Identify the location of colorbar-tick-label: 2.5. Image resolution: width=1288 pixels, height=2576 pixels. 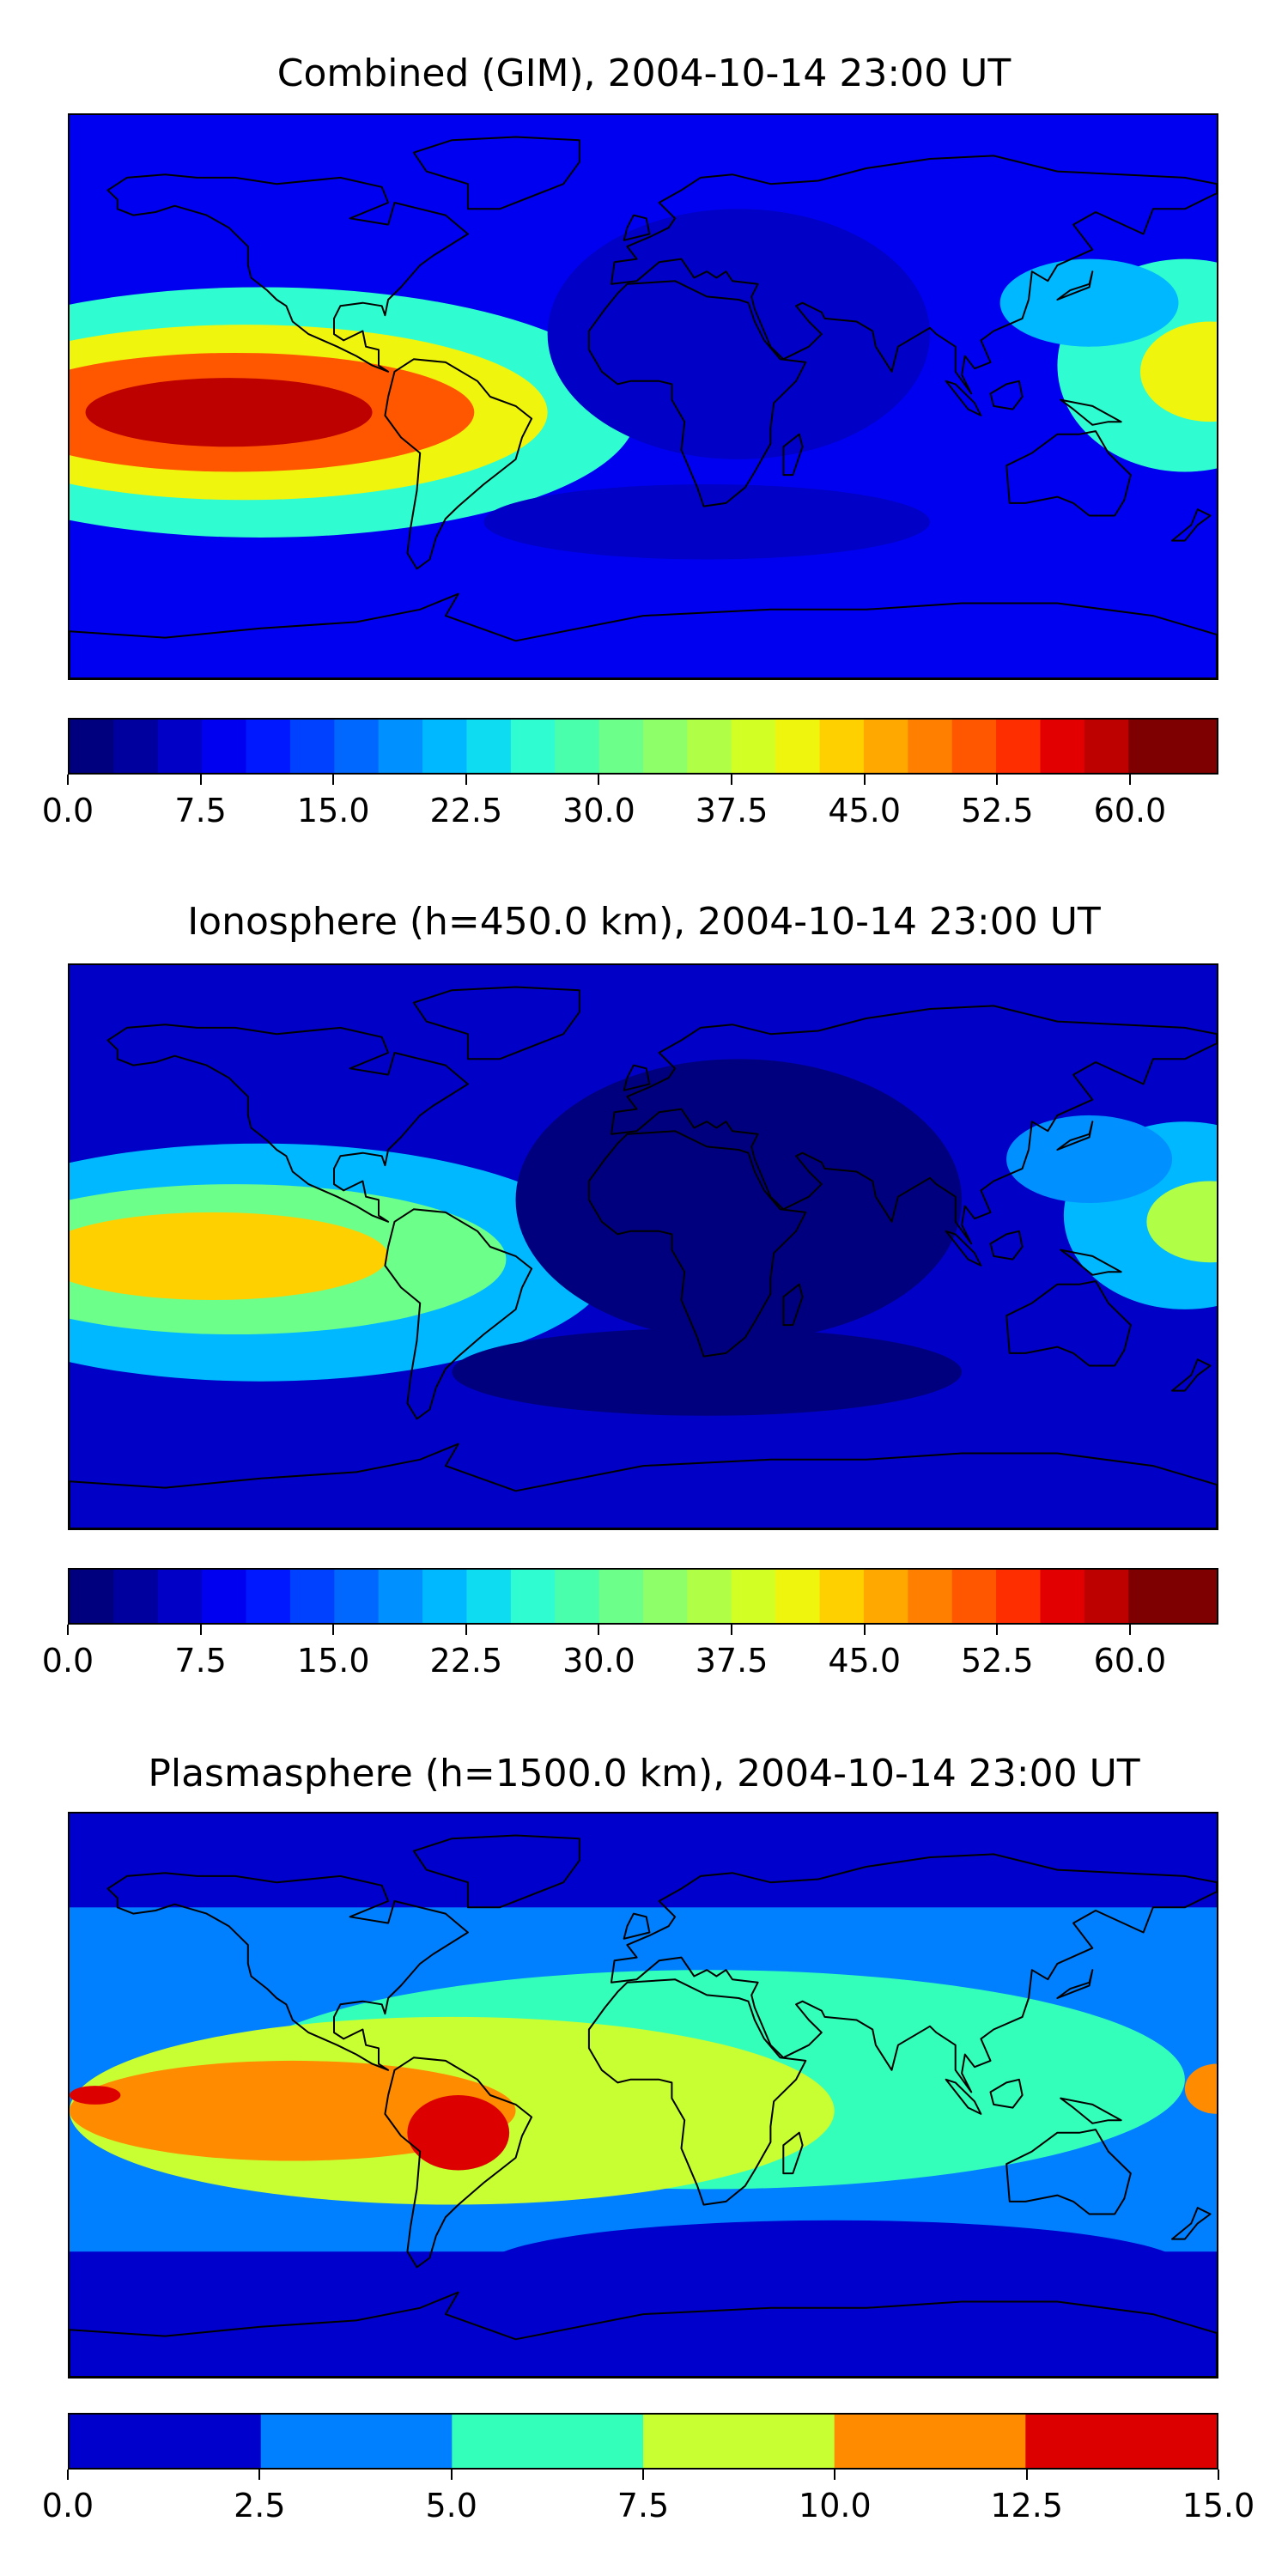
(260, 2506).